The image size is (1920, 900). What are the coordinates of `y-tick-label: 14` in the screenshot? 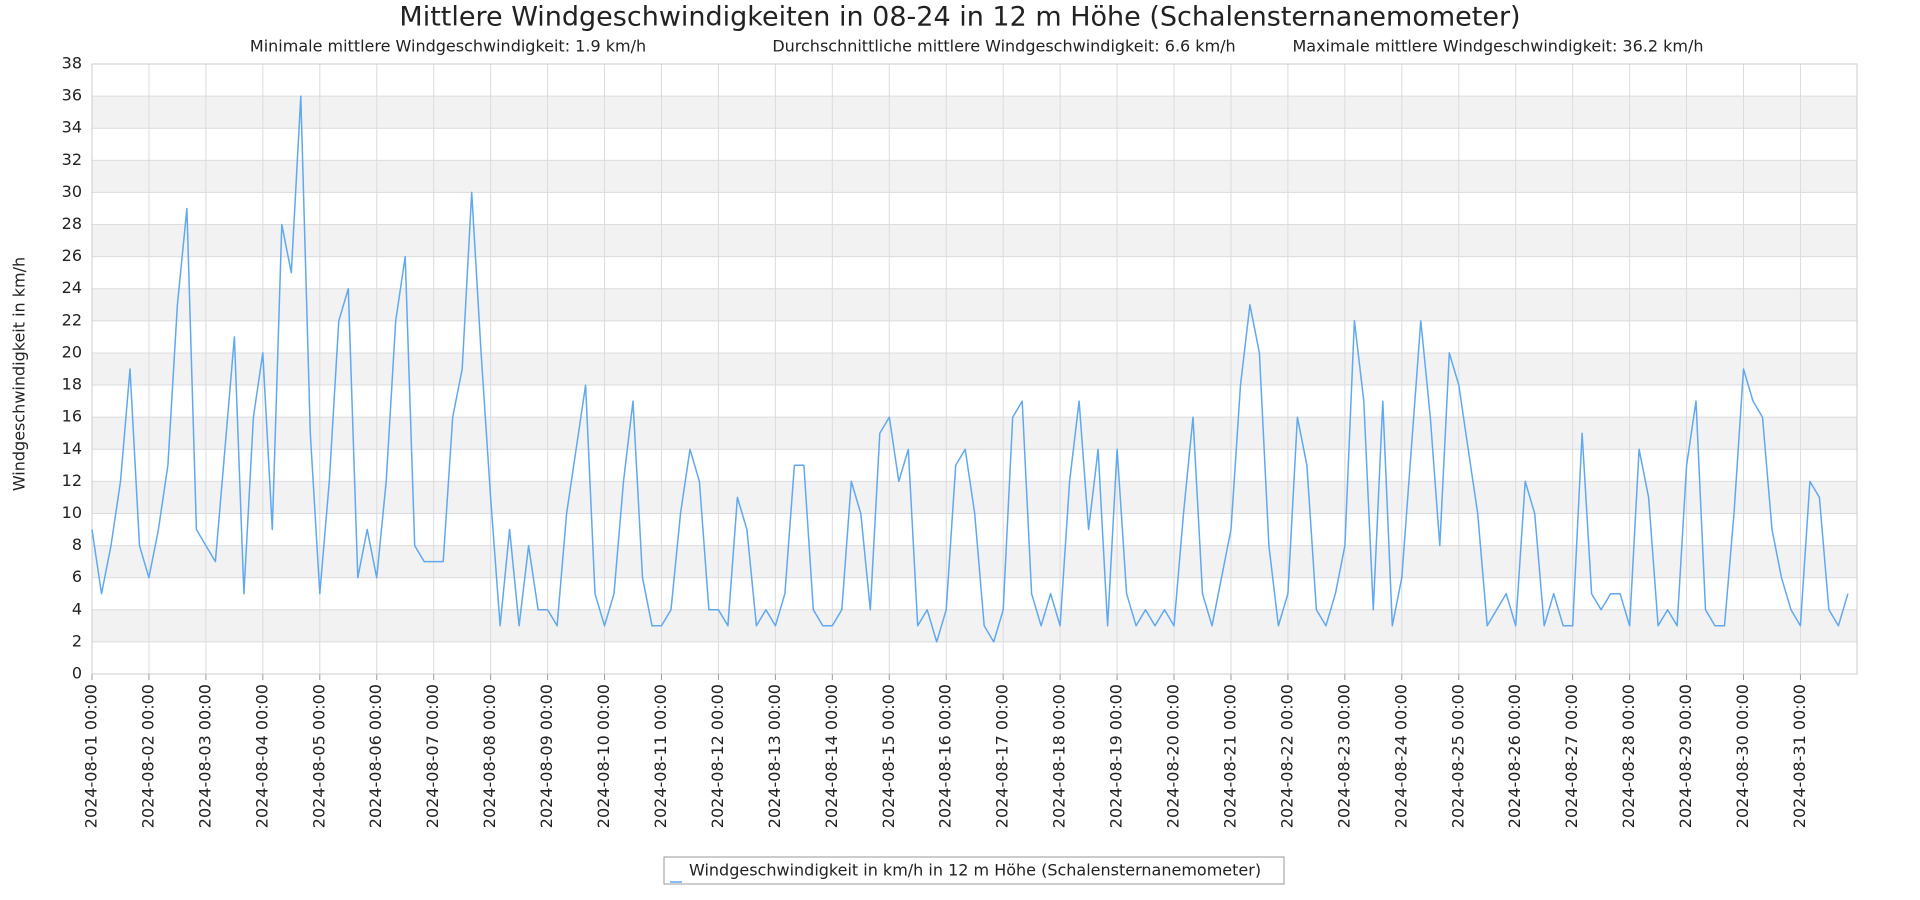 It's located at (72, 448).